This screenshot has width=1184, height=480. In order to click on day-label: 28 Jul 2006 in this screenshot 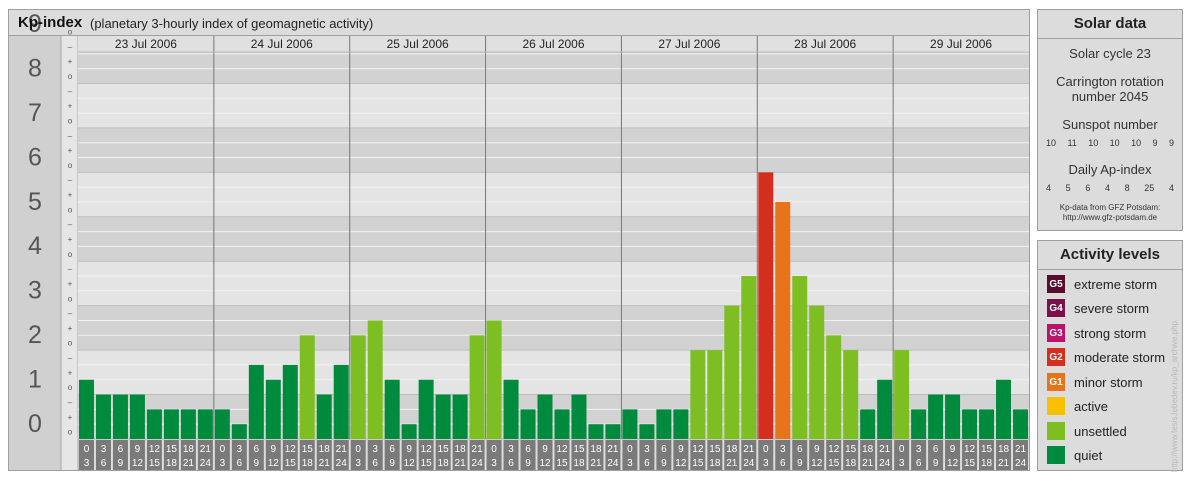, I will do `click(825, 44)`.